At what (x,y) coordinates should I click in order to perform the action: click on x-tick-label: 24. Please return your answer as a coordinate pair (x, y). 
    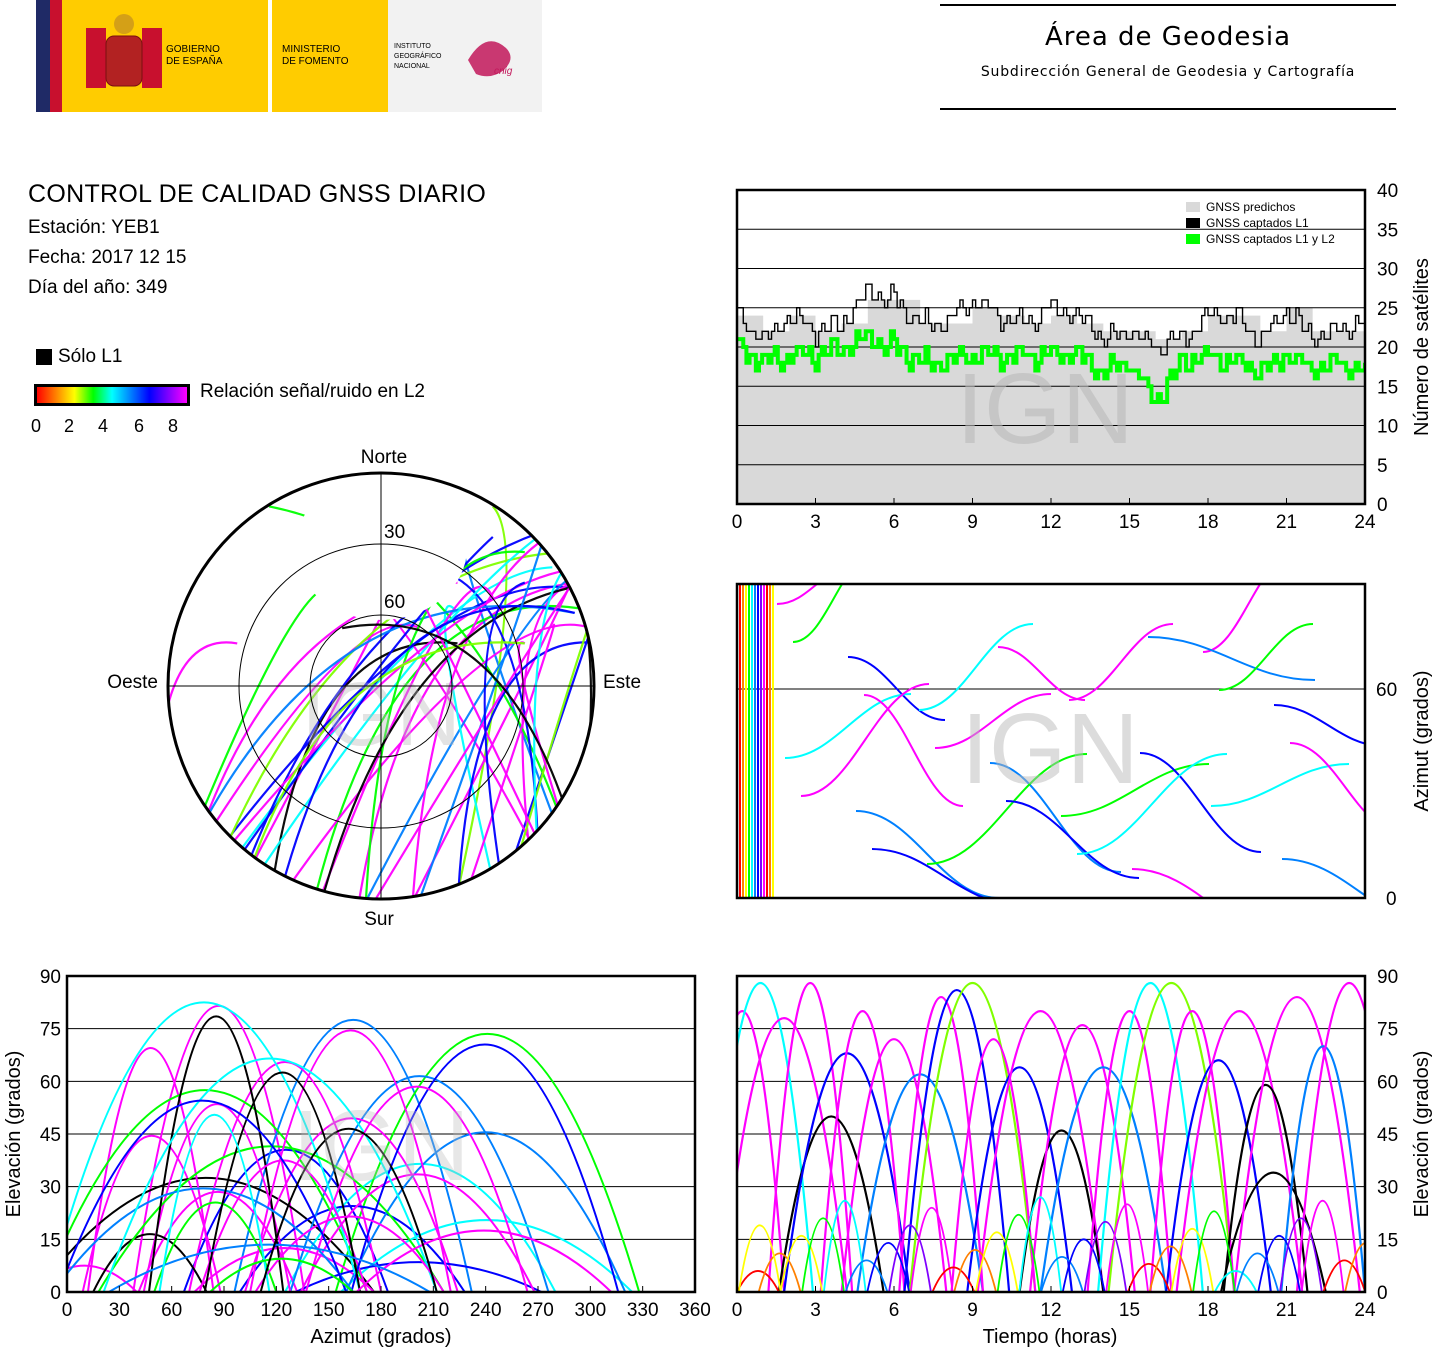
    Looking at the image, I should click on (1365, 522).